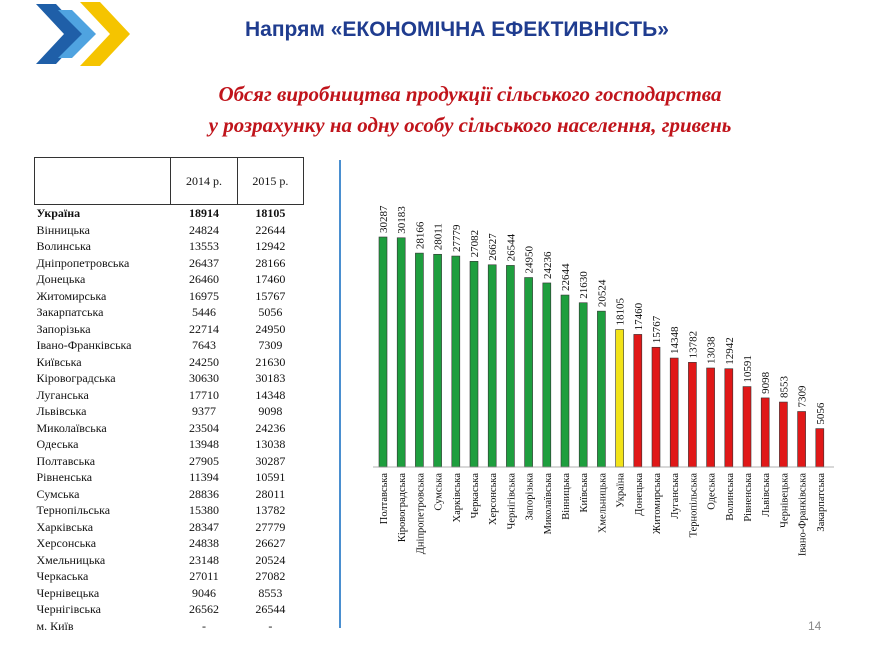 This screenshot has height=651, width=869. I want to click on value-label: 27082, so click(475, 244).